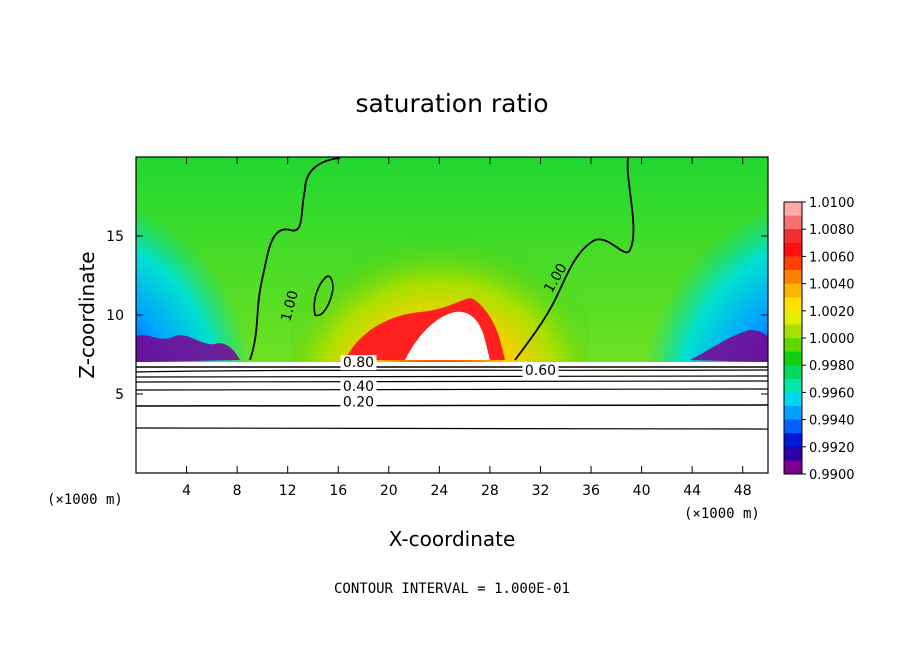 The width and height of the screenshot is (904, 654). What do you see at coordinates (541, 491) in the screenshot?
I see `x-tick-label: 32` at bounding box center [541, 491].